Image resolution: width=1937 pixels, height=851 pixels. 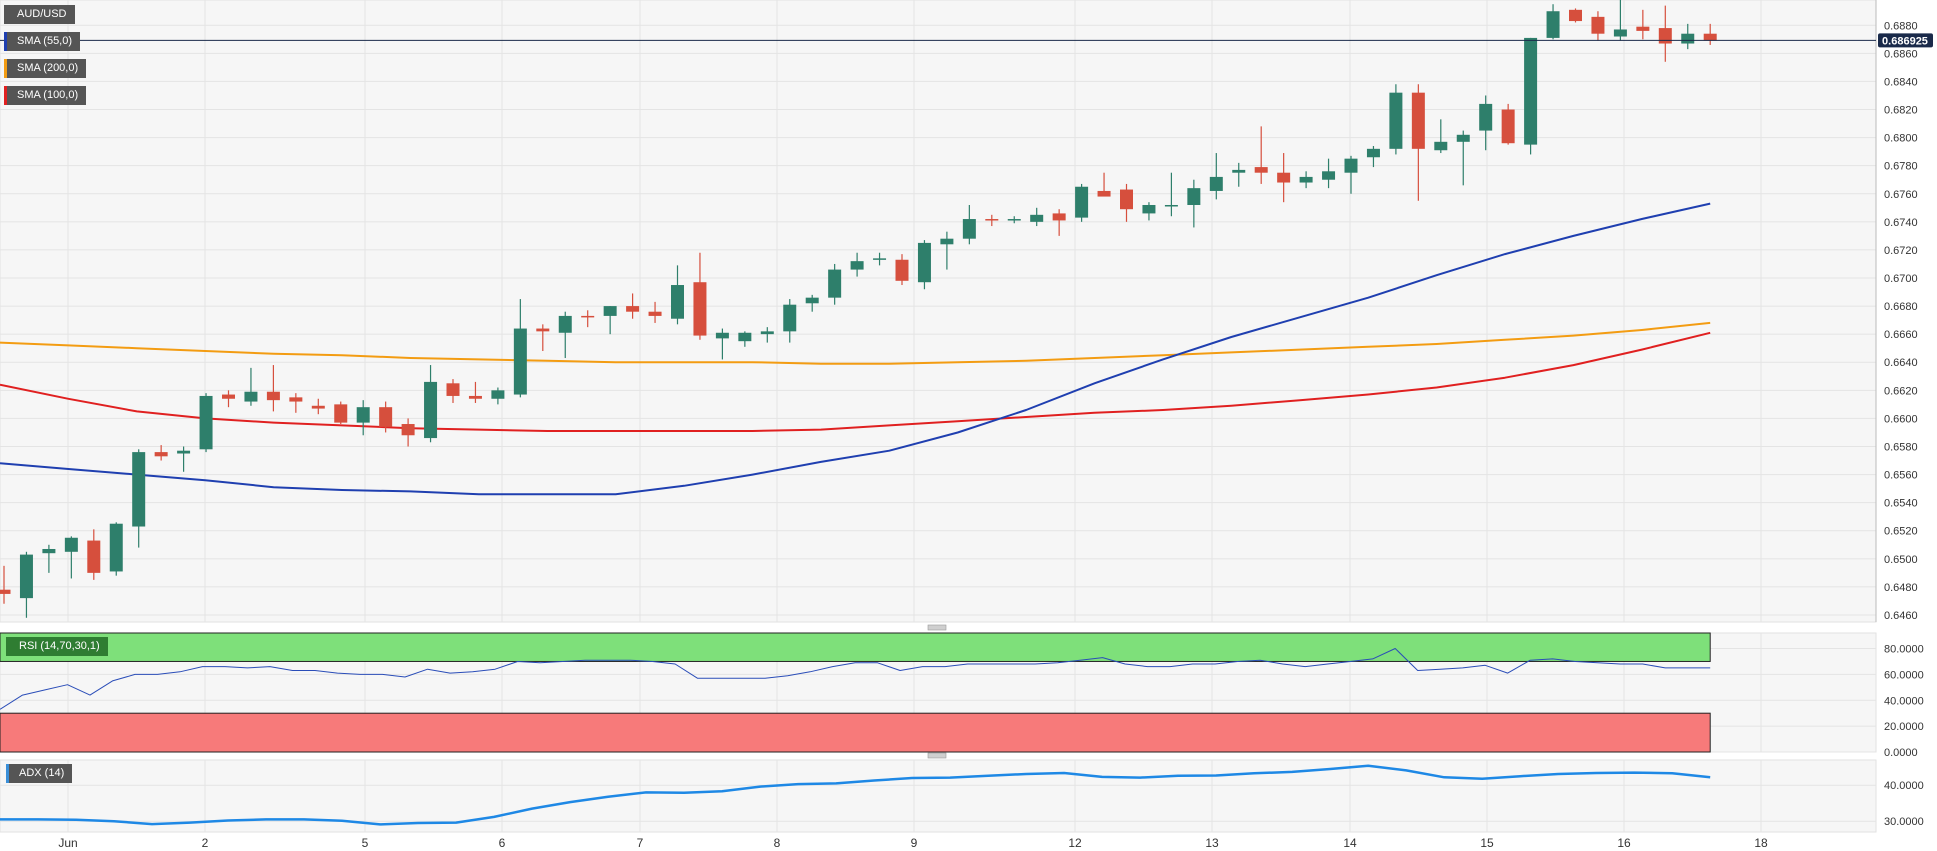 What do you see at coordinates (914, 843) in the screenshot?
I see `x-tick-label: 9` at bounding box center [914, 843].